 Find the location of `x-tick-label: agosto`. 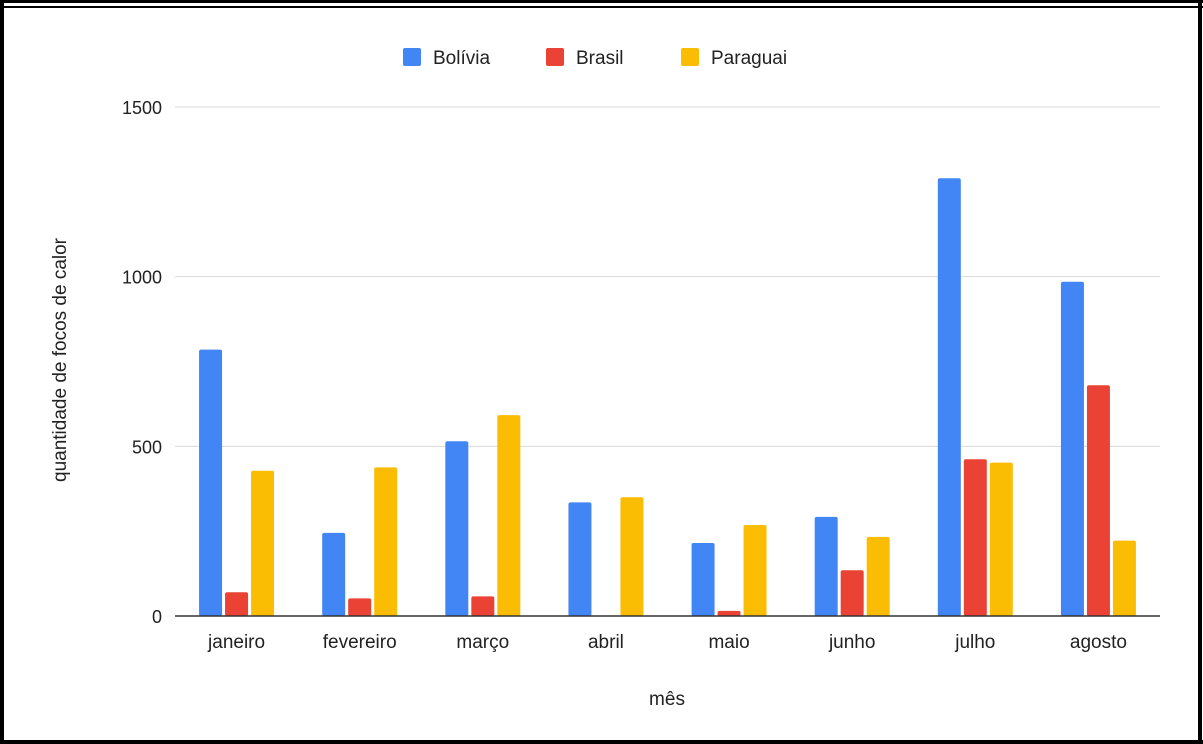

x-tick-label: agosto is located at coordinates (1098, 642).